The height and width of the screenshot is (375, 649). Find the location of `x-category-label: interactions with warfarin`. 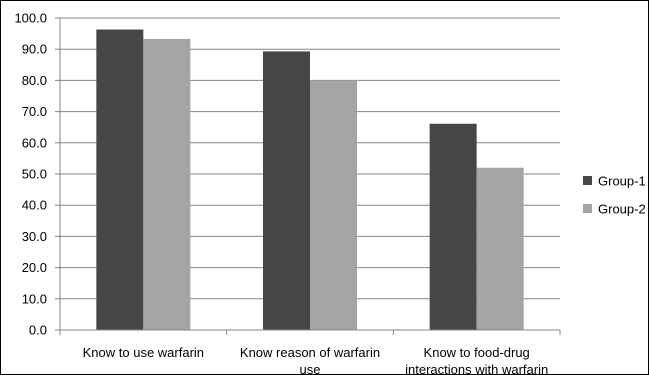

x-category-label: interactions with warfarin is located at coordinates (476, 368).